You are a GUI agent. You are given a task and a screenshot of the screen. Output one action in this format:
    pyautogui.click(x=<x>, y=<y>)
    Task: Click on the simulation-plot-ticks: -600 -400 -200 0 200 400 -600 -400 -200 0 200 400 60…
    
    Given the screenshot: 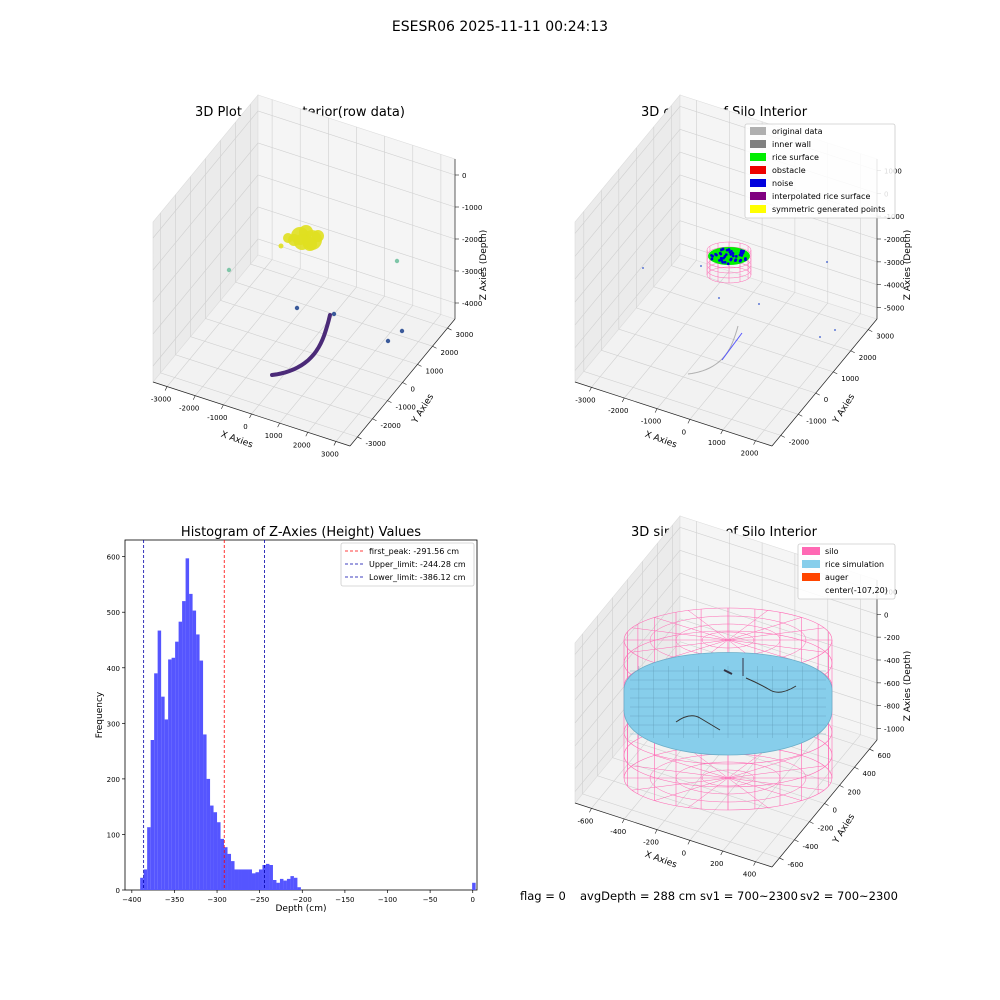 What is the action you would take?
    pyautogui.click(x=740, y=733)
    